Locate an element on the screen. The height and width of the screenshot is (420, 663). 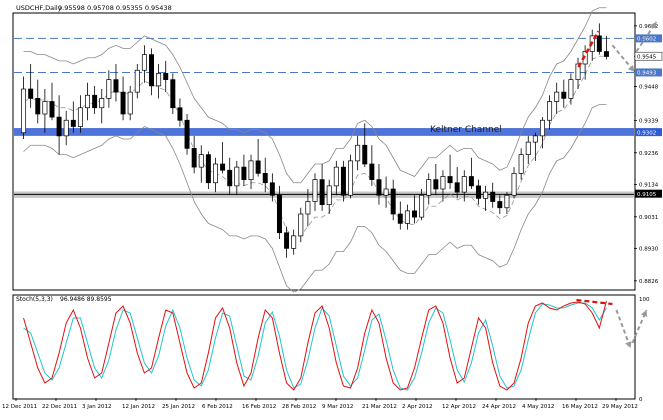
keltner-channel-label: Keltner Channel is located at coordinates (466, 130).